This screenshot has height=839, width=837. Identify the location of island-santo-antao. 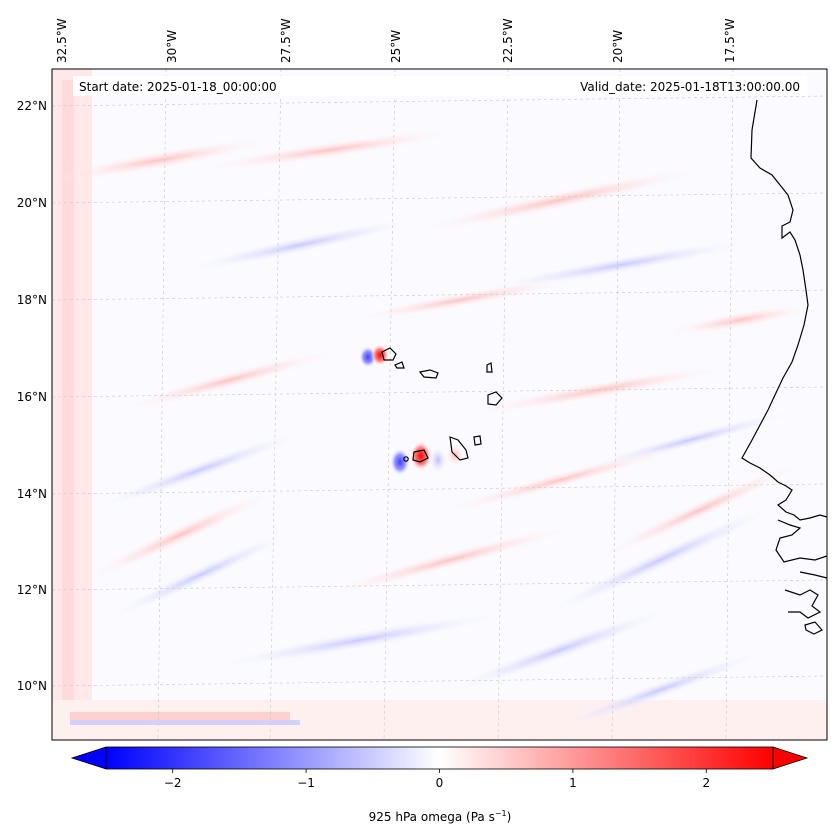
(389, 354).